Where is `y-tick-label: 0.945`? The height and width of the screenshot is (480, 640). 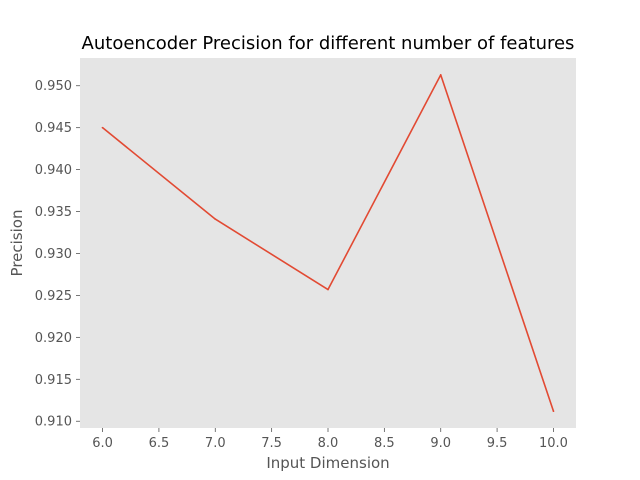
y-tick-label: 0.945 is located at coordinates (53, 128).